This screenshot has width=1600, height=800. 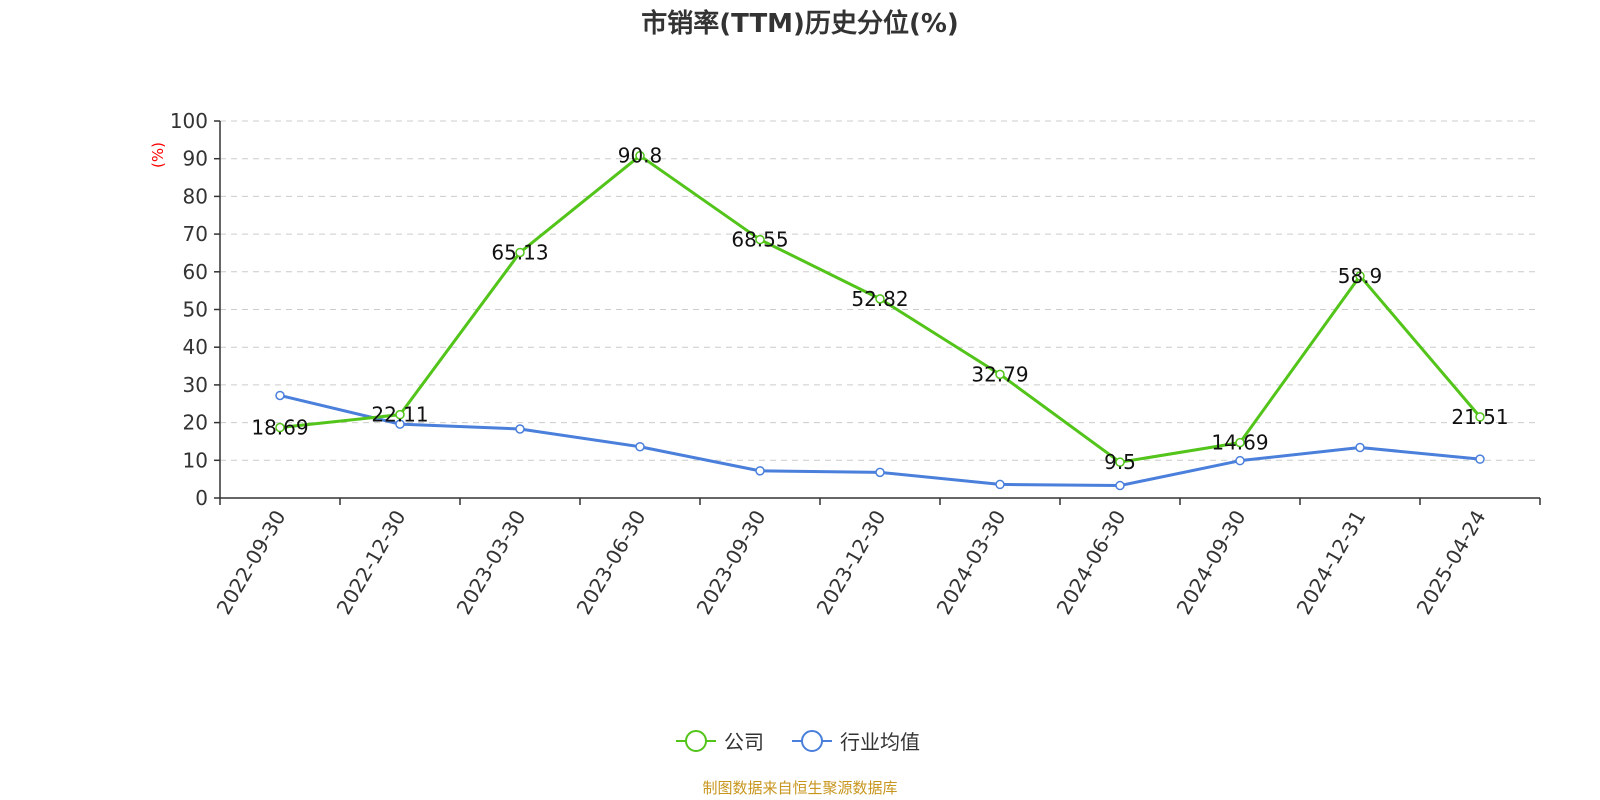 What do you see at coordinates (490, 562) in the screenshot?
I see `x-tick-label: 2023-03-30` at bounding box center [490, 562].